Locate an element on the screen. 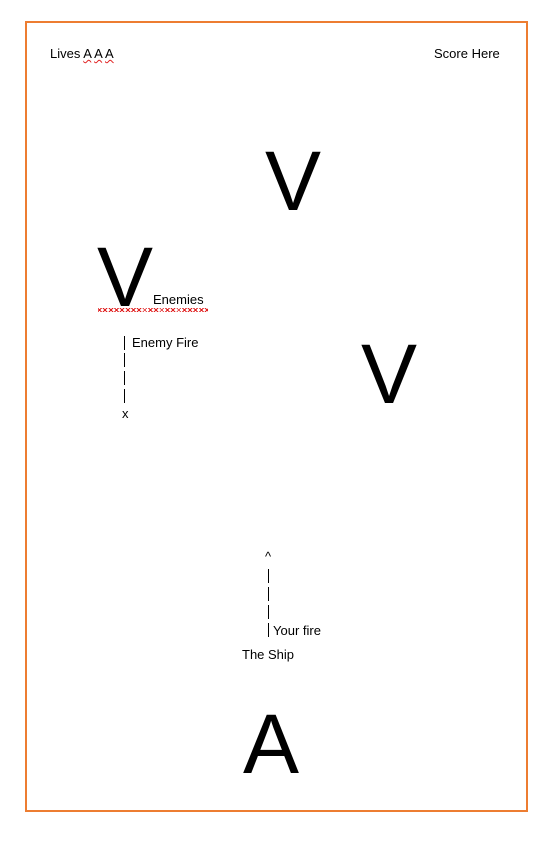 The image size is (546, 843). player-fire-tip: ^ is located at coordinates (268, 556).